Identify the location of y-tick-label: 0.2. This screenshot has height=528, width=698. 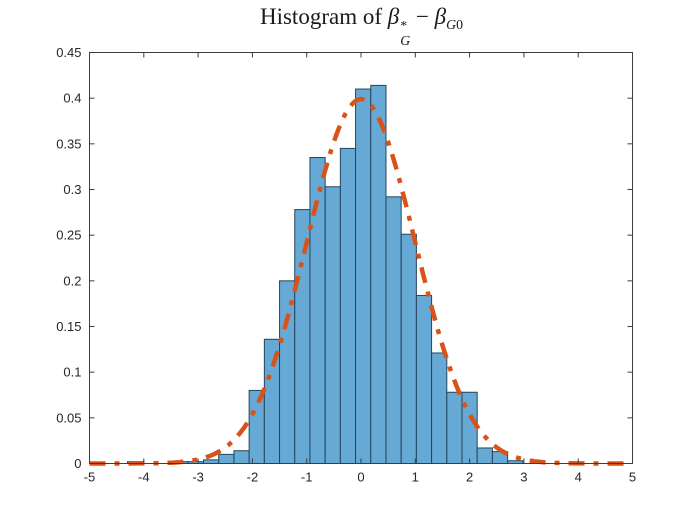
(72, 280).